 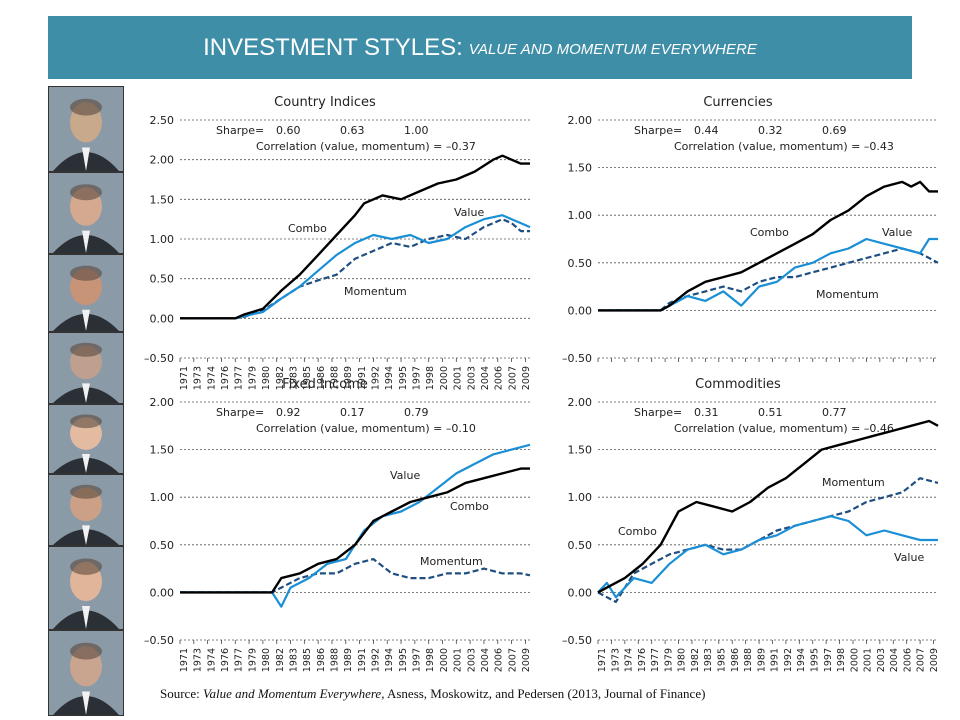 I want to click on x-tick-label: 1976, so click(x=225, y=378).